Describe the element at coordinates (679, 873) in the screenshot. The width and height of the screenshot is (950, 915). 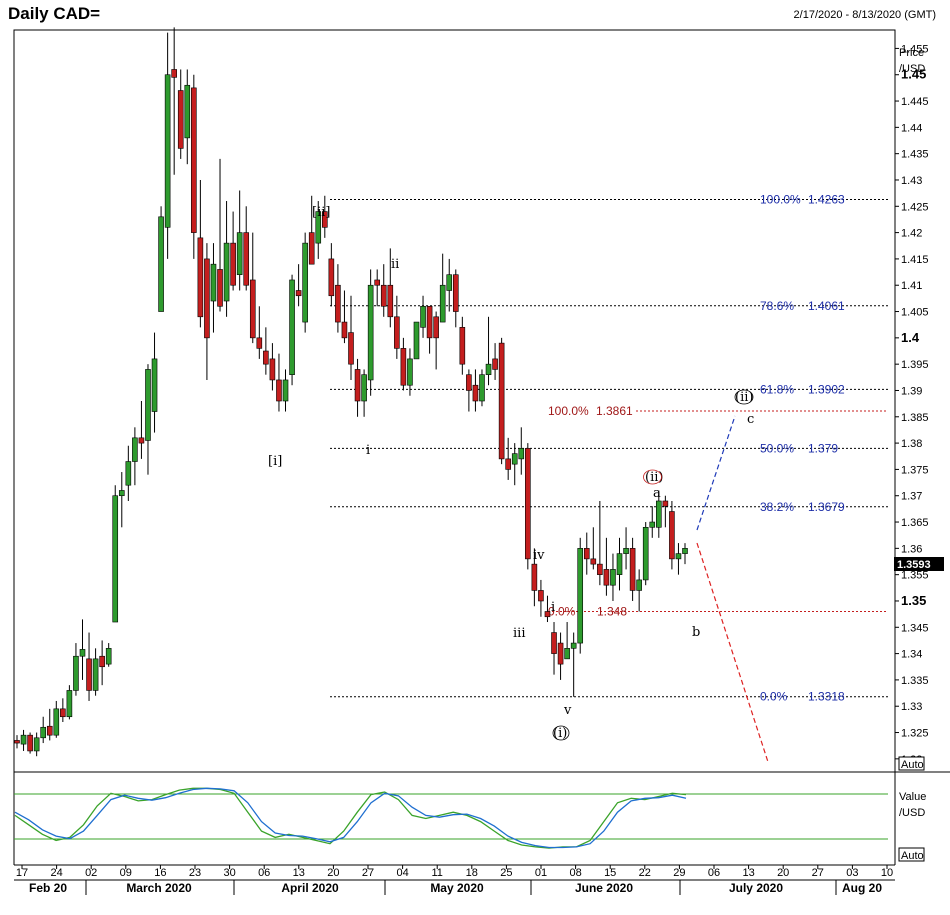
I see `day-label: 29` at that location.